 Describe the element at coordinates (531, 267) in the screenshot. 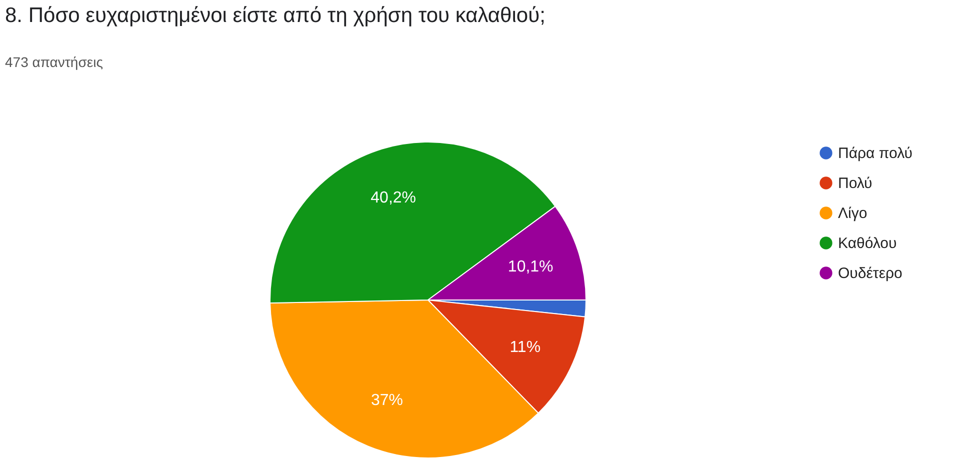

I see `data-label: 10,1%` at that location.